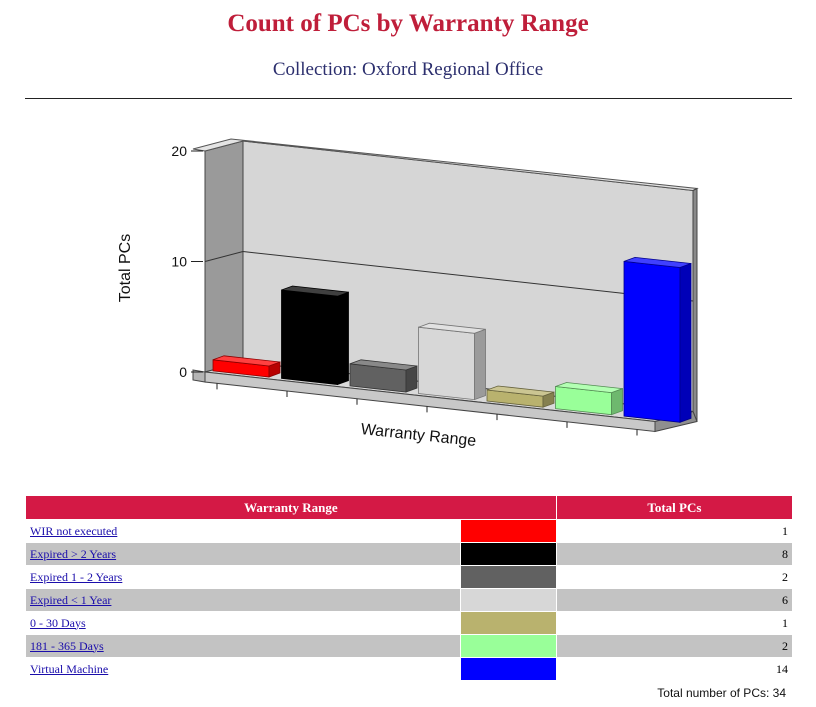 The image size is (816, 707). Describe the element at coordinates (674, 554) in the screenshot. I see `total-pcs-cell: 8` at that location.